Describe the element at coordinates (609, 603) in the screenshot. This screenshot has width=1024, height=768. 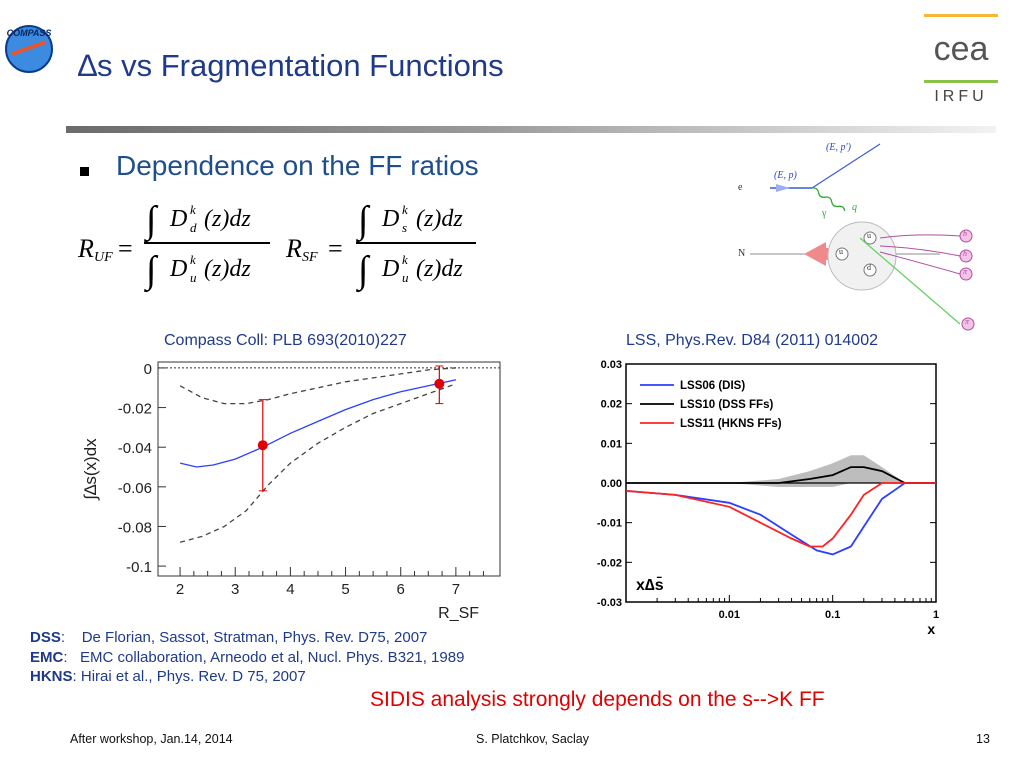
I see `y-tick-label: -0.03` at that location.